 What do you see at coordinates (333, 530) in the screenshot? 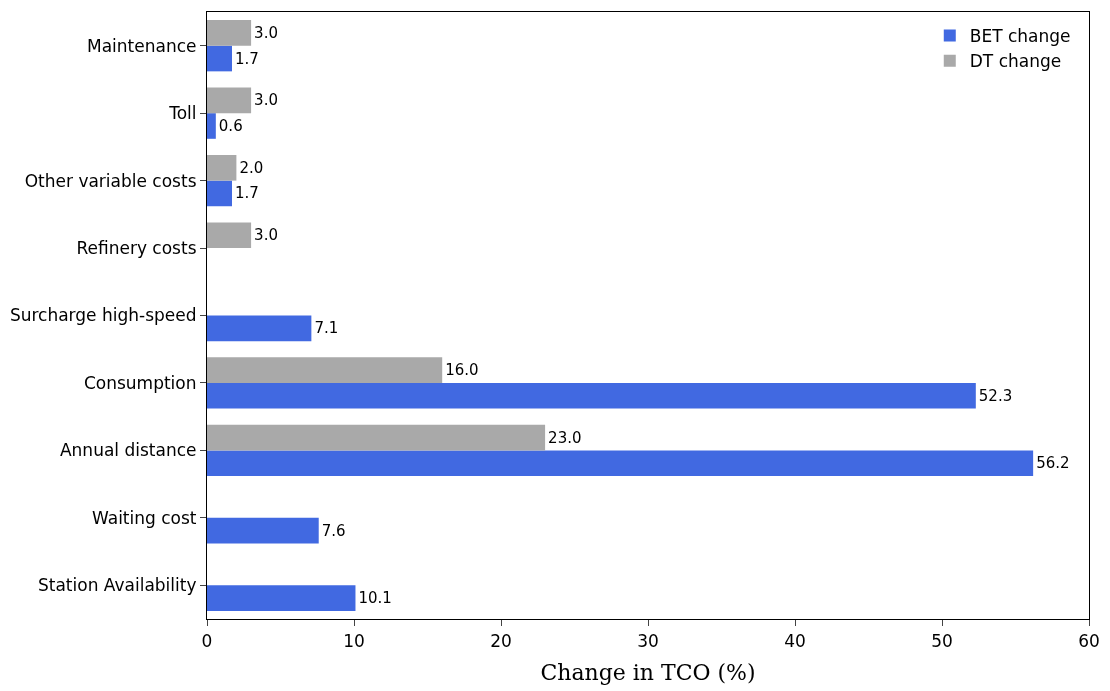
I see `data-label: 7.6` at bounding box center [333, 530].